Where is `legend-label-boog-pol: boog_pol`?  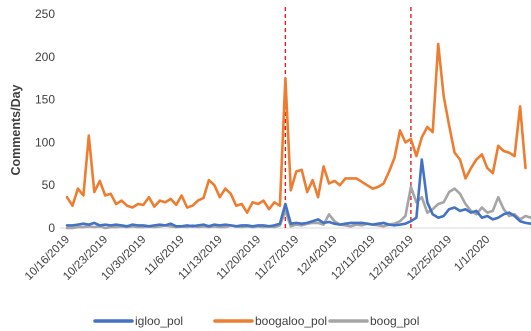 legend-label-boog-pol: boog_pol is located at coordinates (394, 321).